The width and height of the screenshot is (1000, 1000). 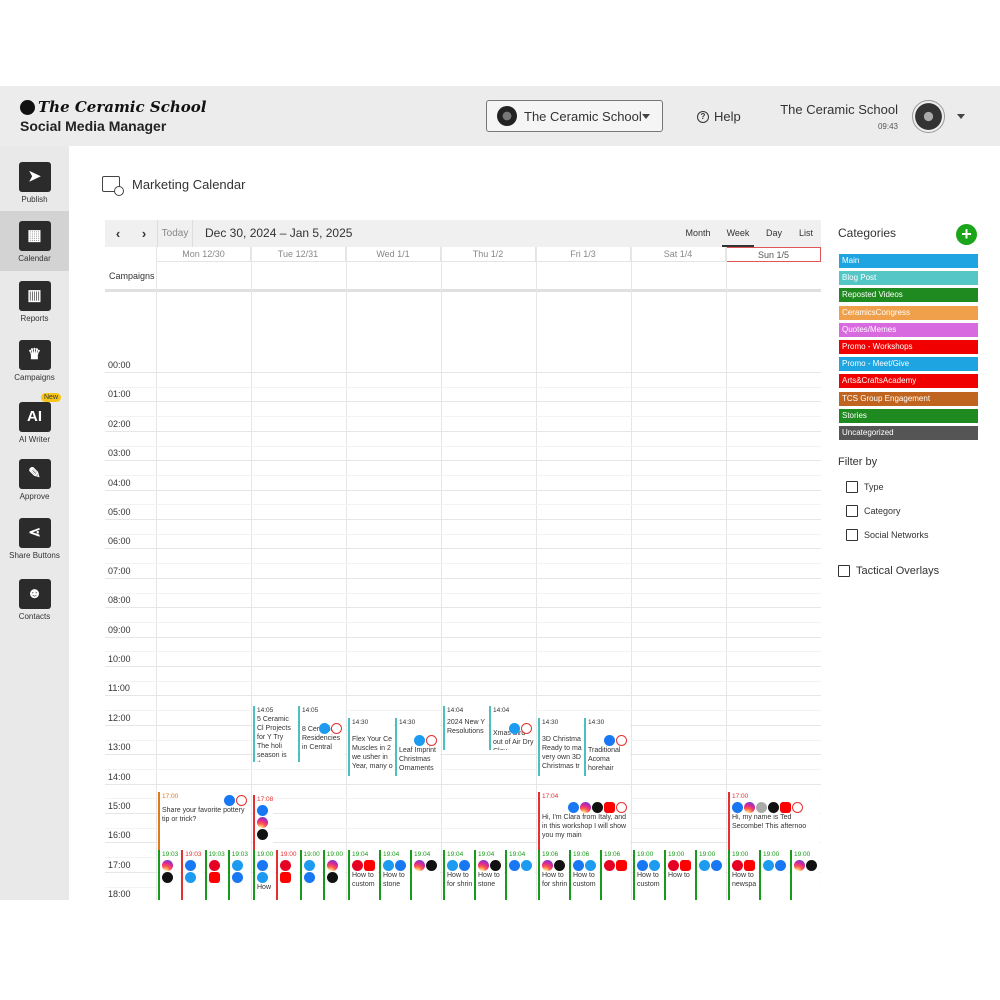 I want to click on hour-label: 18:00, so click(x=119, y=894).